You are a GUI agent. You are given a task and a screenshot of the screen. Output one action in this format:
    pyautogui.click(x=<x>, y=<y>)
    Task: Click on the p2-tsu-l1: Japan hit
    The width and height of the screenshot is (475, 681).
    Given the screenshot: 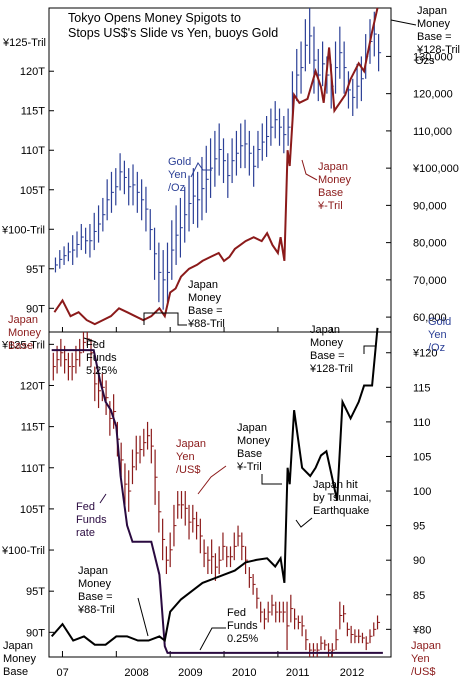 What is the action you would take?
    pyautogui.click(x=335, y=485)
    